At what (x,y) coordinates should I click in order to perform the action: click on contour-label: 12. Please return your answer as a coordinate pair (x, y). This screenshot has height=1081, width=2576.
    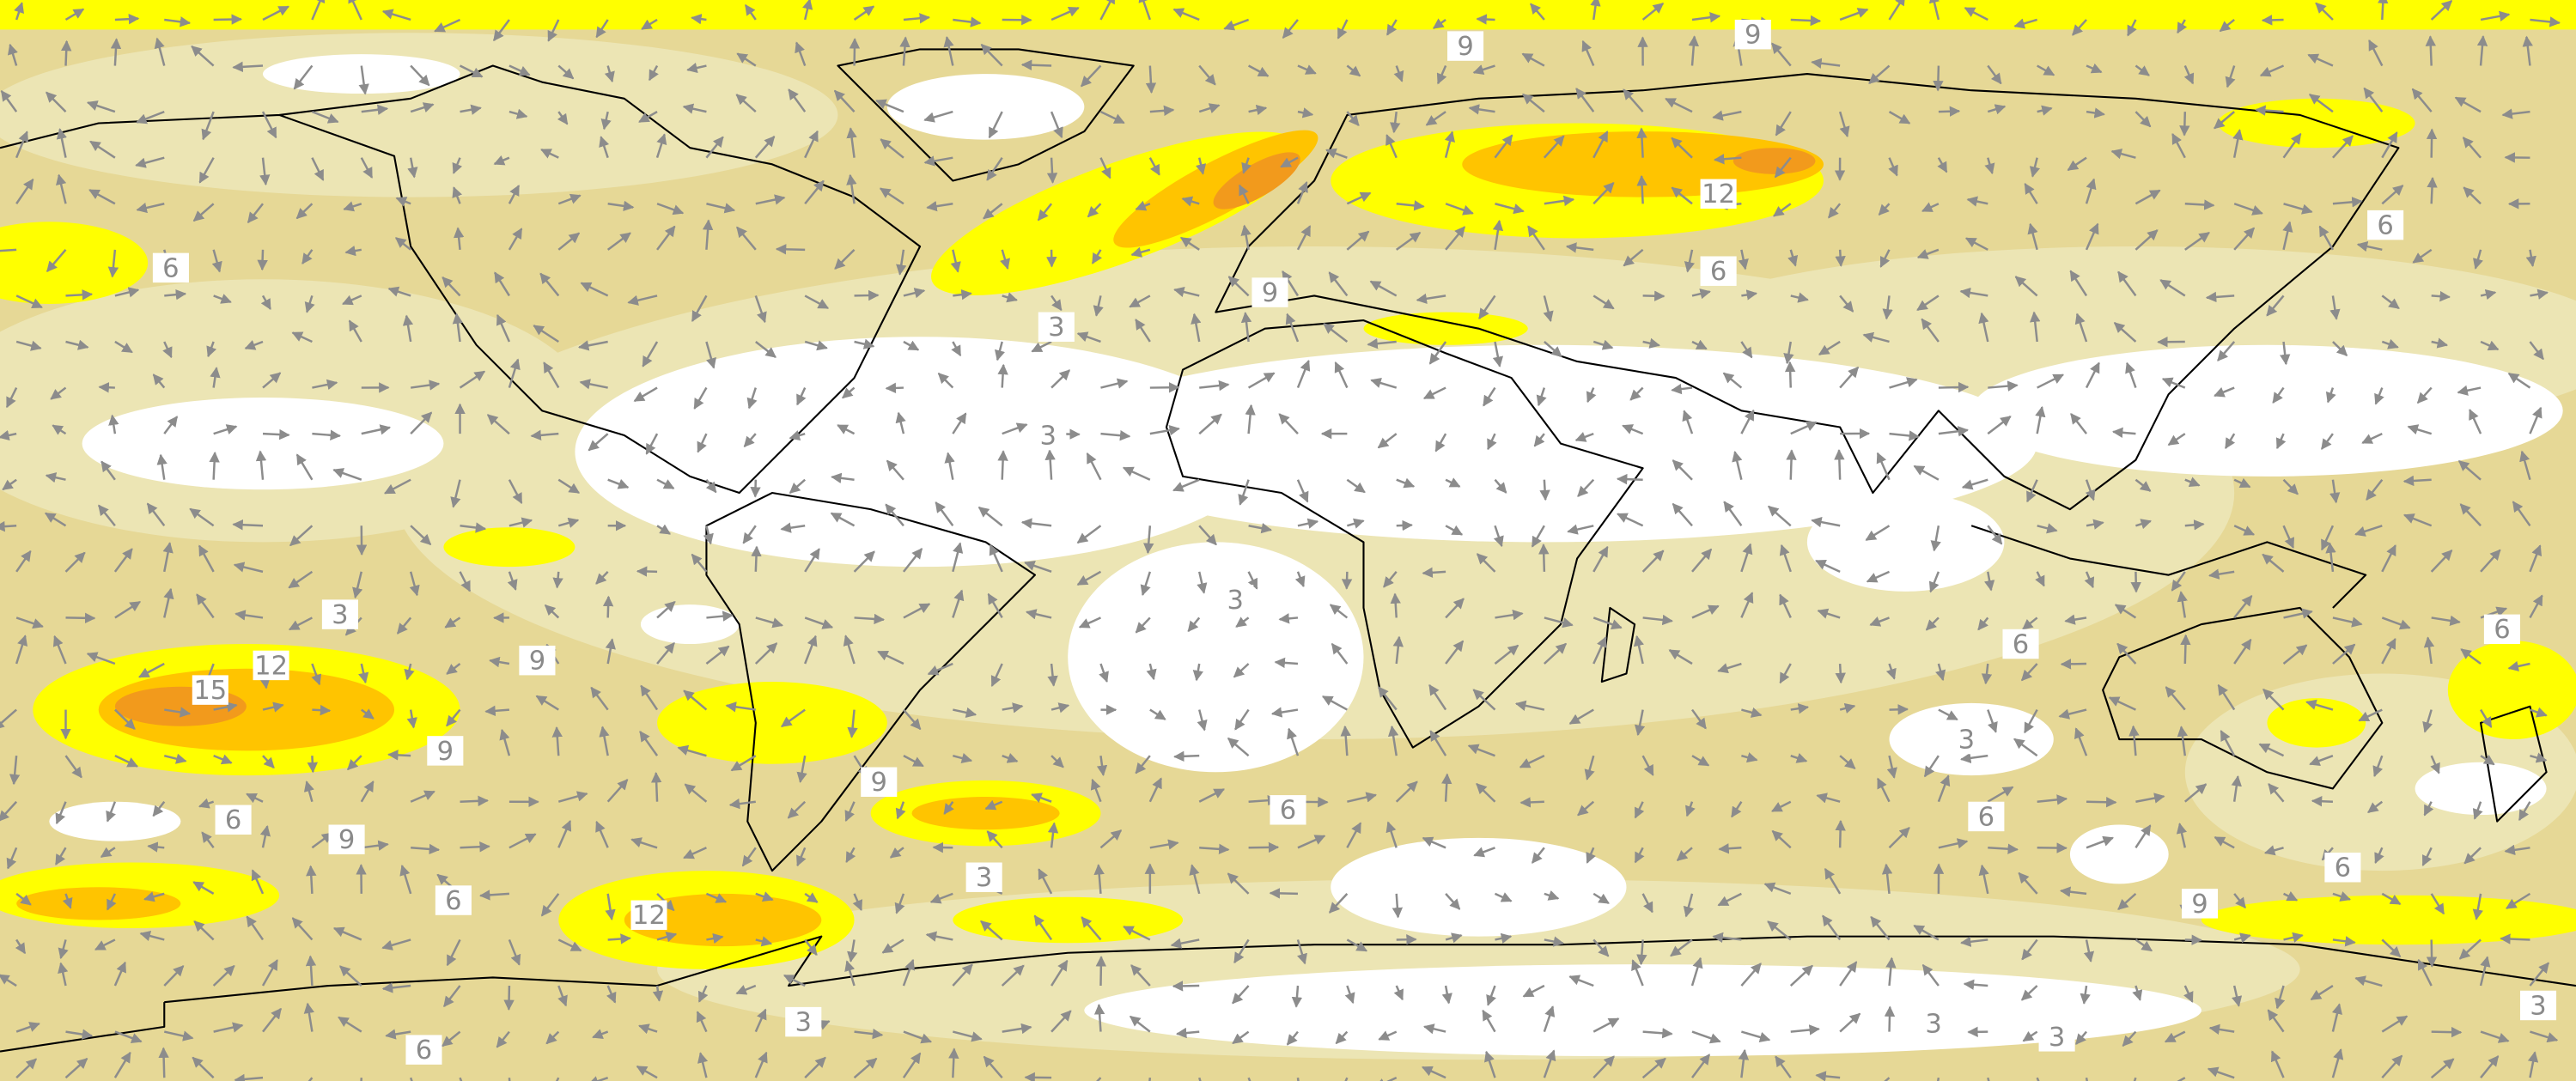
    Looking at the image, I should click on (1718, 194).